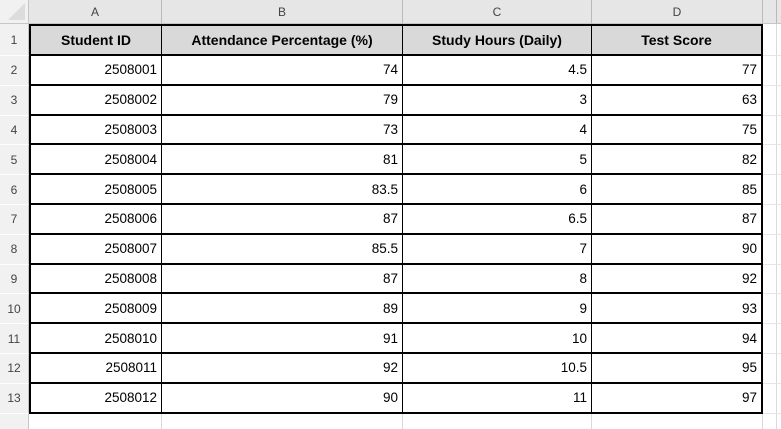 This screenshot has width=781, height=429. What do you see at coordinates (14, 279) in the screenshot?
I see `row-header-9: 9` at bounding box center [14, 279].